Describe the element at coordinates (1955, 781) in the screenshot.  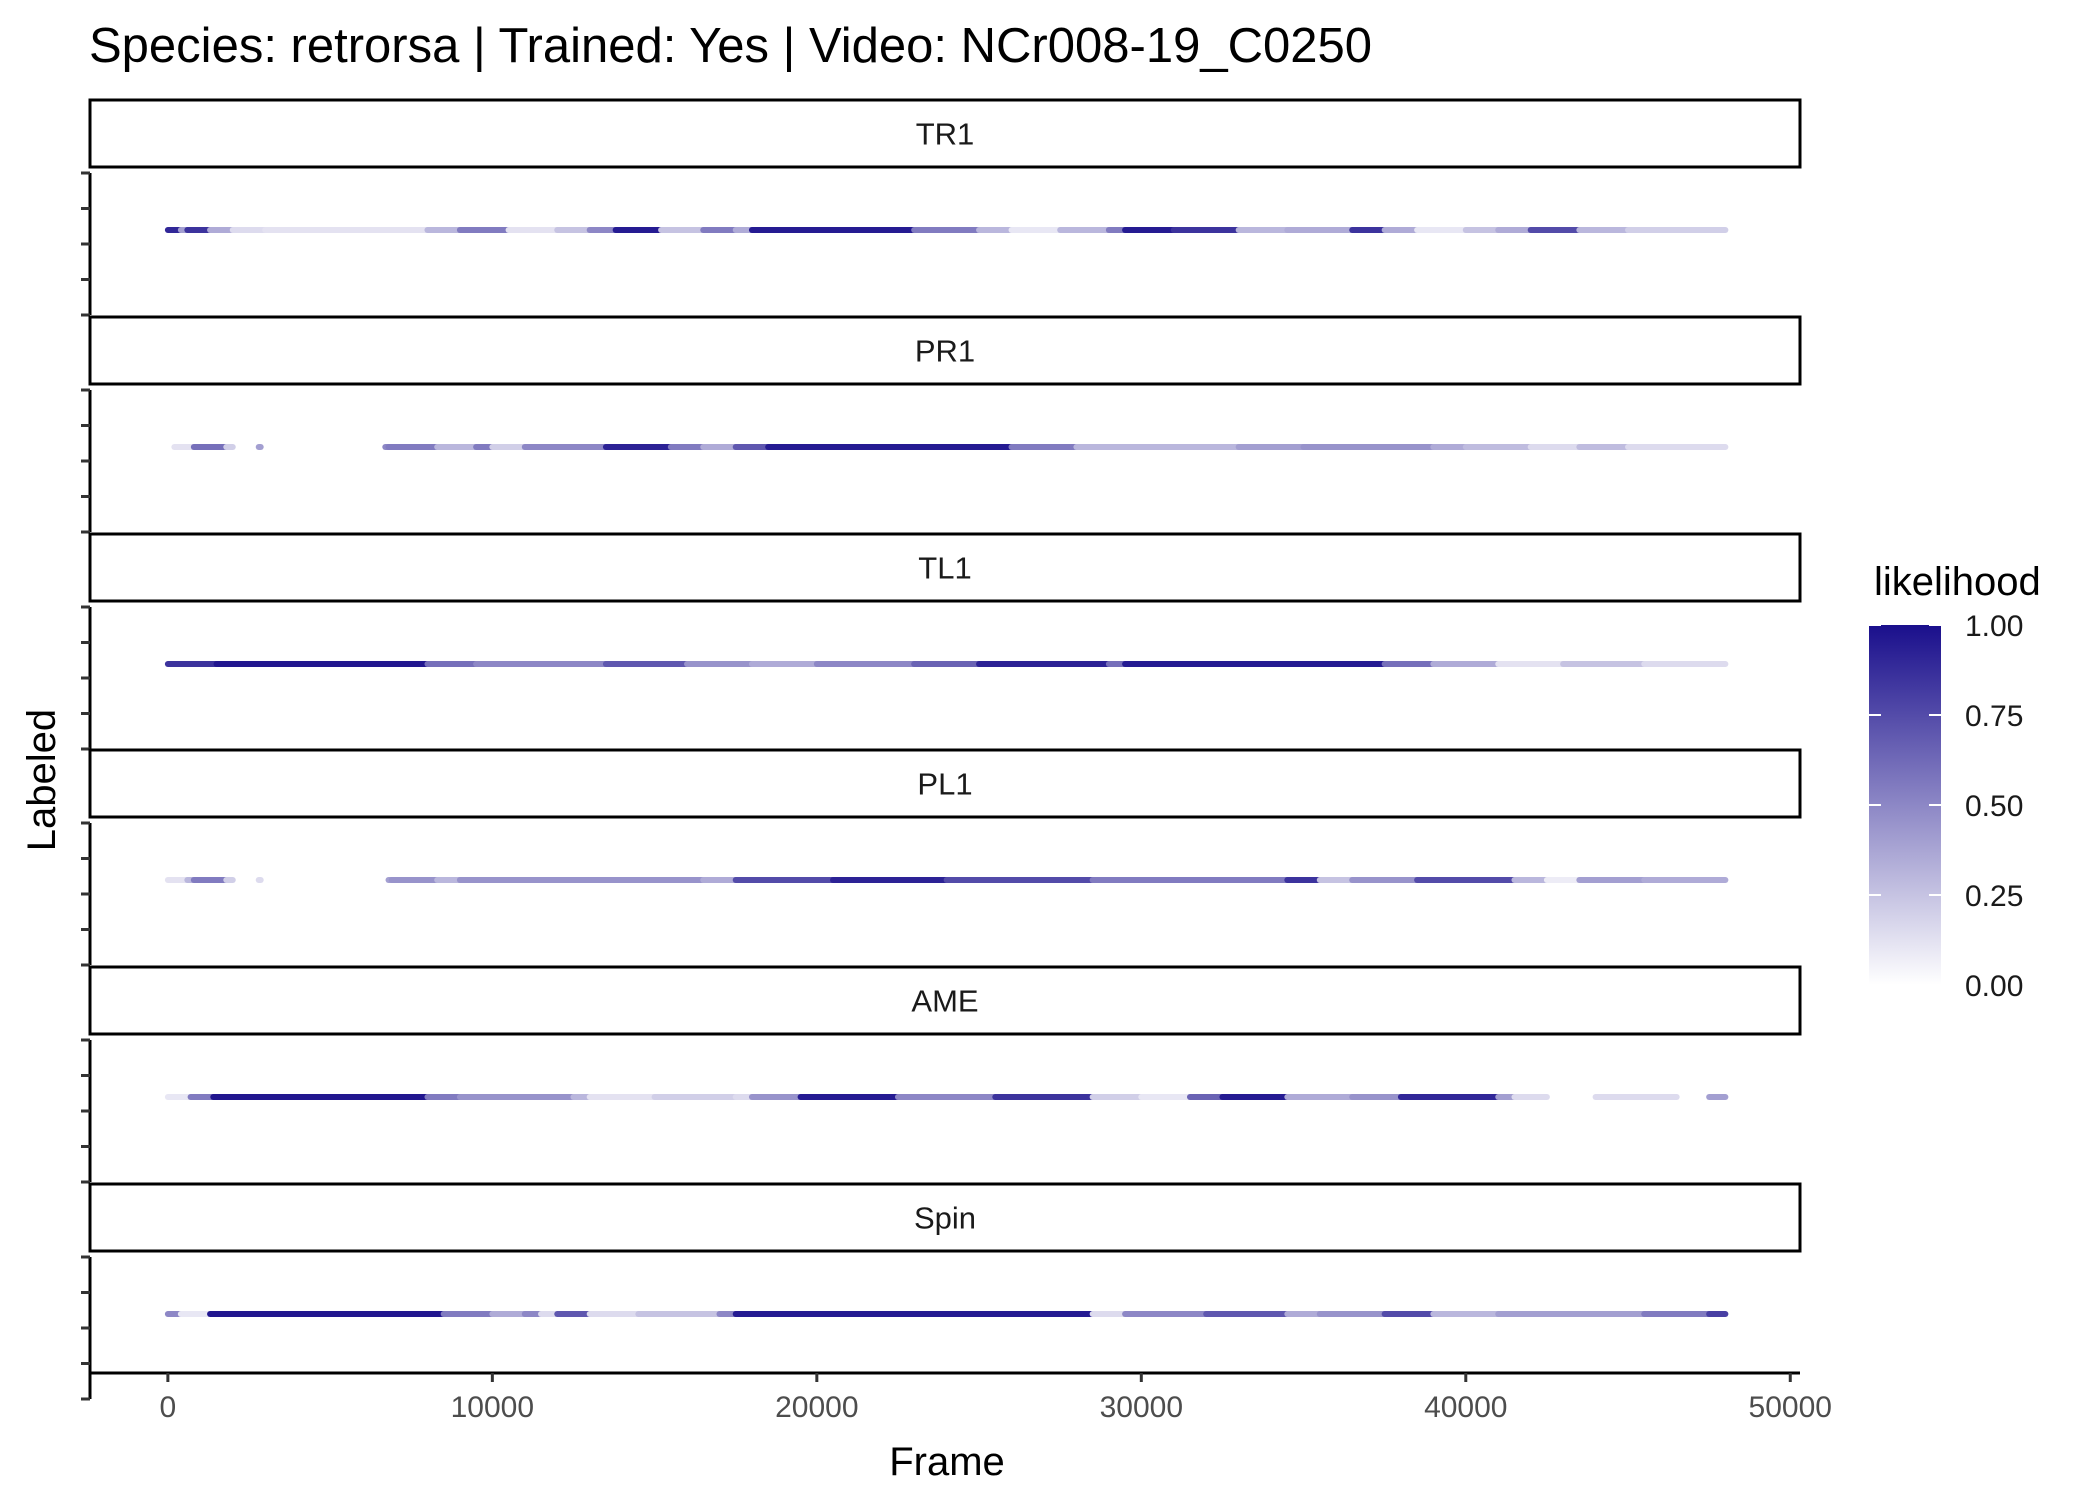
I see `legend: likelihood 0.00 0.25 0.50 0.75 1.00` at that location.